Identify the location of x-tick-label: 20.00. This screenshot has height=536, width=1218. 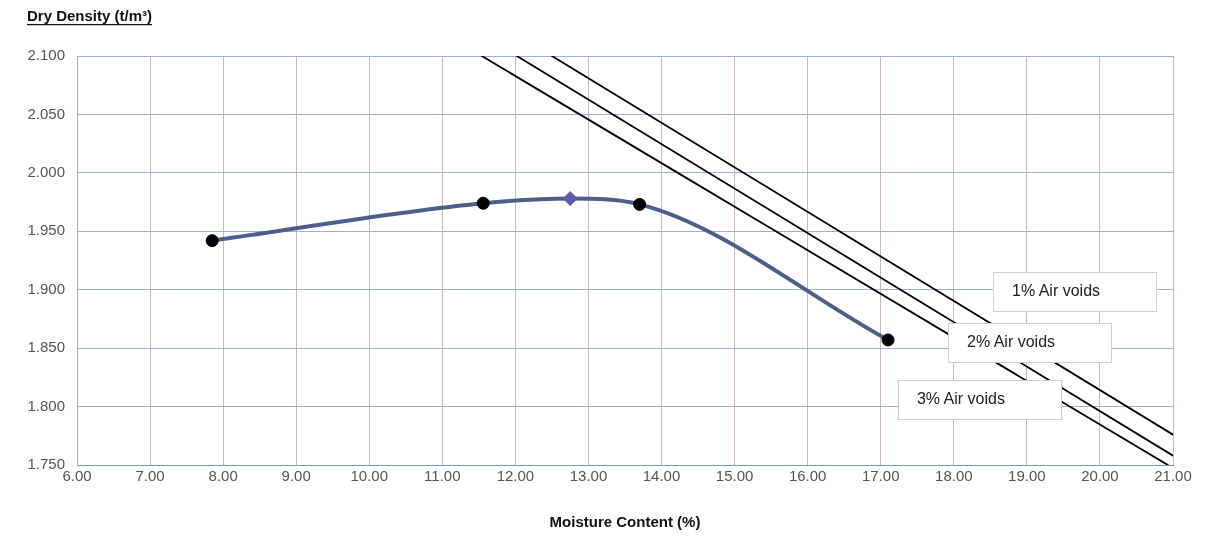
(1100, 476).